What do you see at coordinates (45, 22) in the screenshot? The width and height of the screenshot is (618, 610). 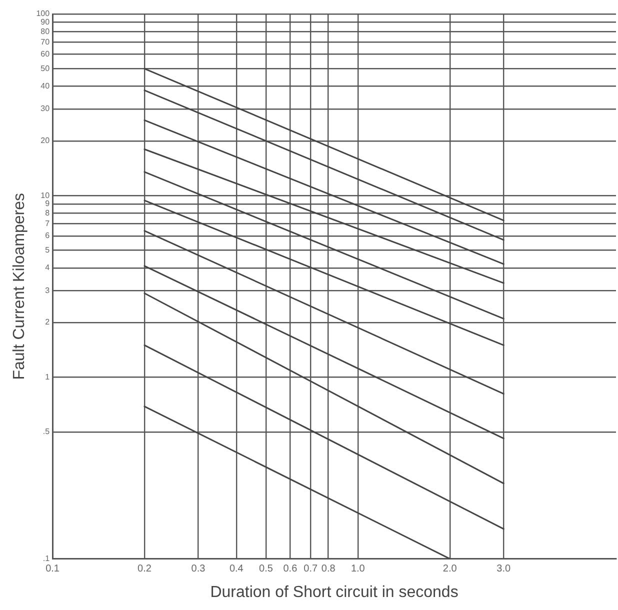 I see `y-tick-label: 90` at bounding box center [45, 22].